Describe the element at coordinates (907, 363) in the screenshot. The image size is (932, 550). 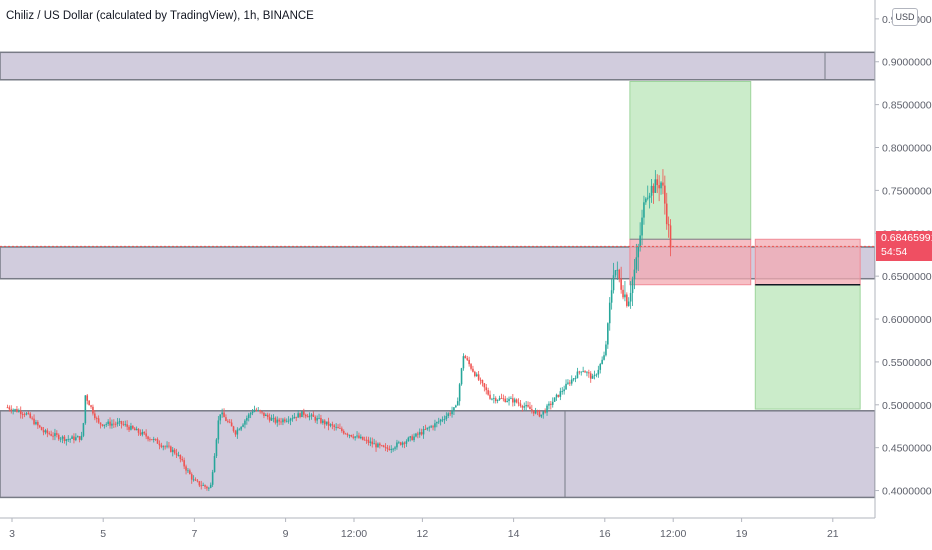
I see `y-tick-label: 0.55000000` at that location.